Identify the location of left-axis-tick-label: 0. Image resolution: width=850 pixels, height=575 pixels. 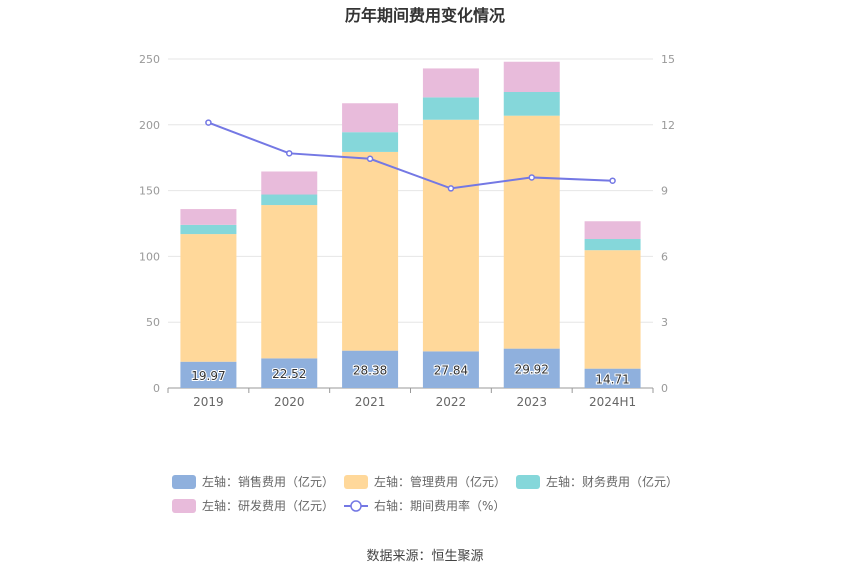
(156, 388).